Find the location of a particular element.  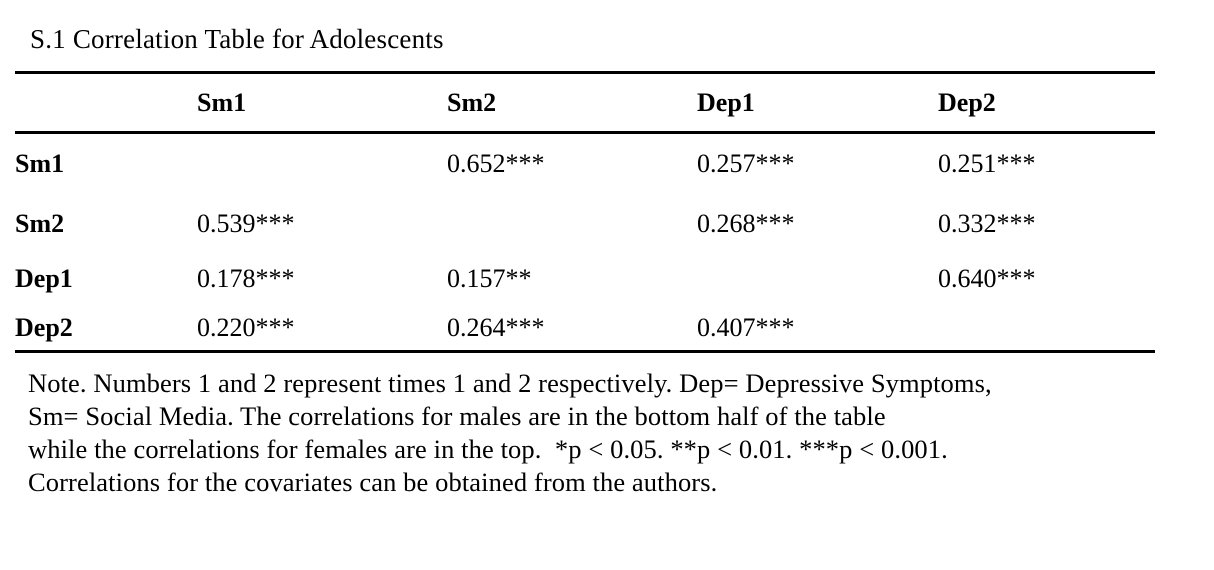

table-row: Sm2 0.539*** 0.268*** 0.332*** is located at coordinates (585, 224).